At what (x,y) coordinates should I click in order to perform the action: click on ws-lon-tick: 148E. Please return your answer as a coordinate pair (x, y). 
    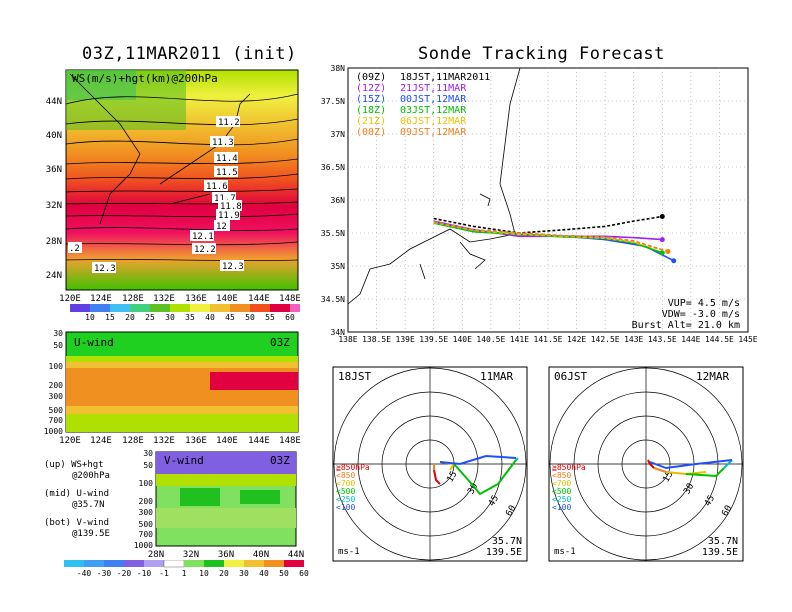
    Looking at the image, I should click on (290, 299).